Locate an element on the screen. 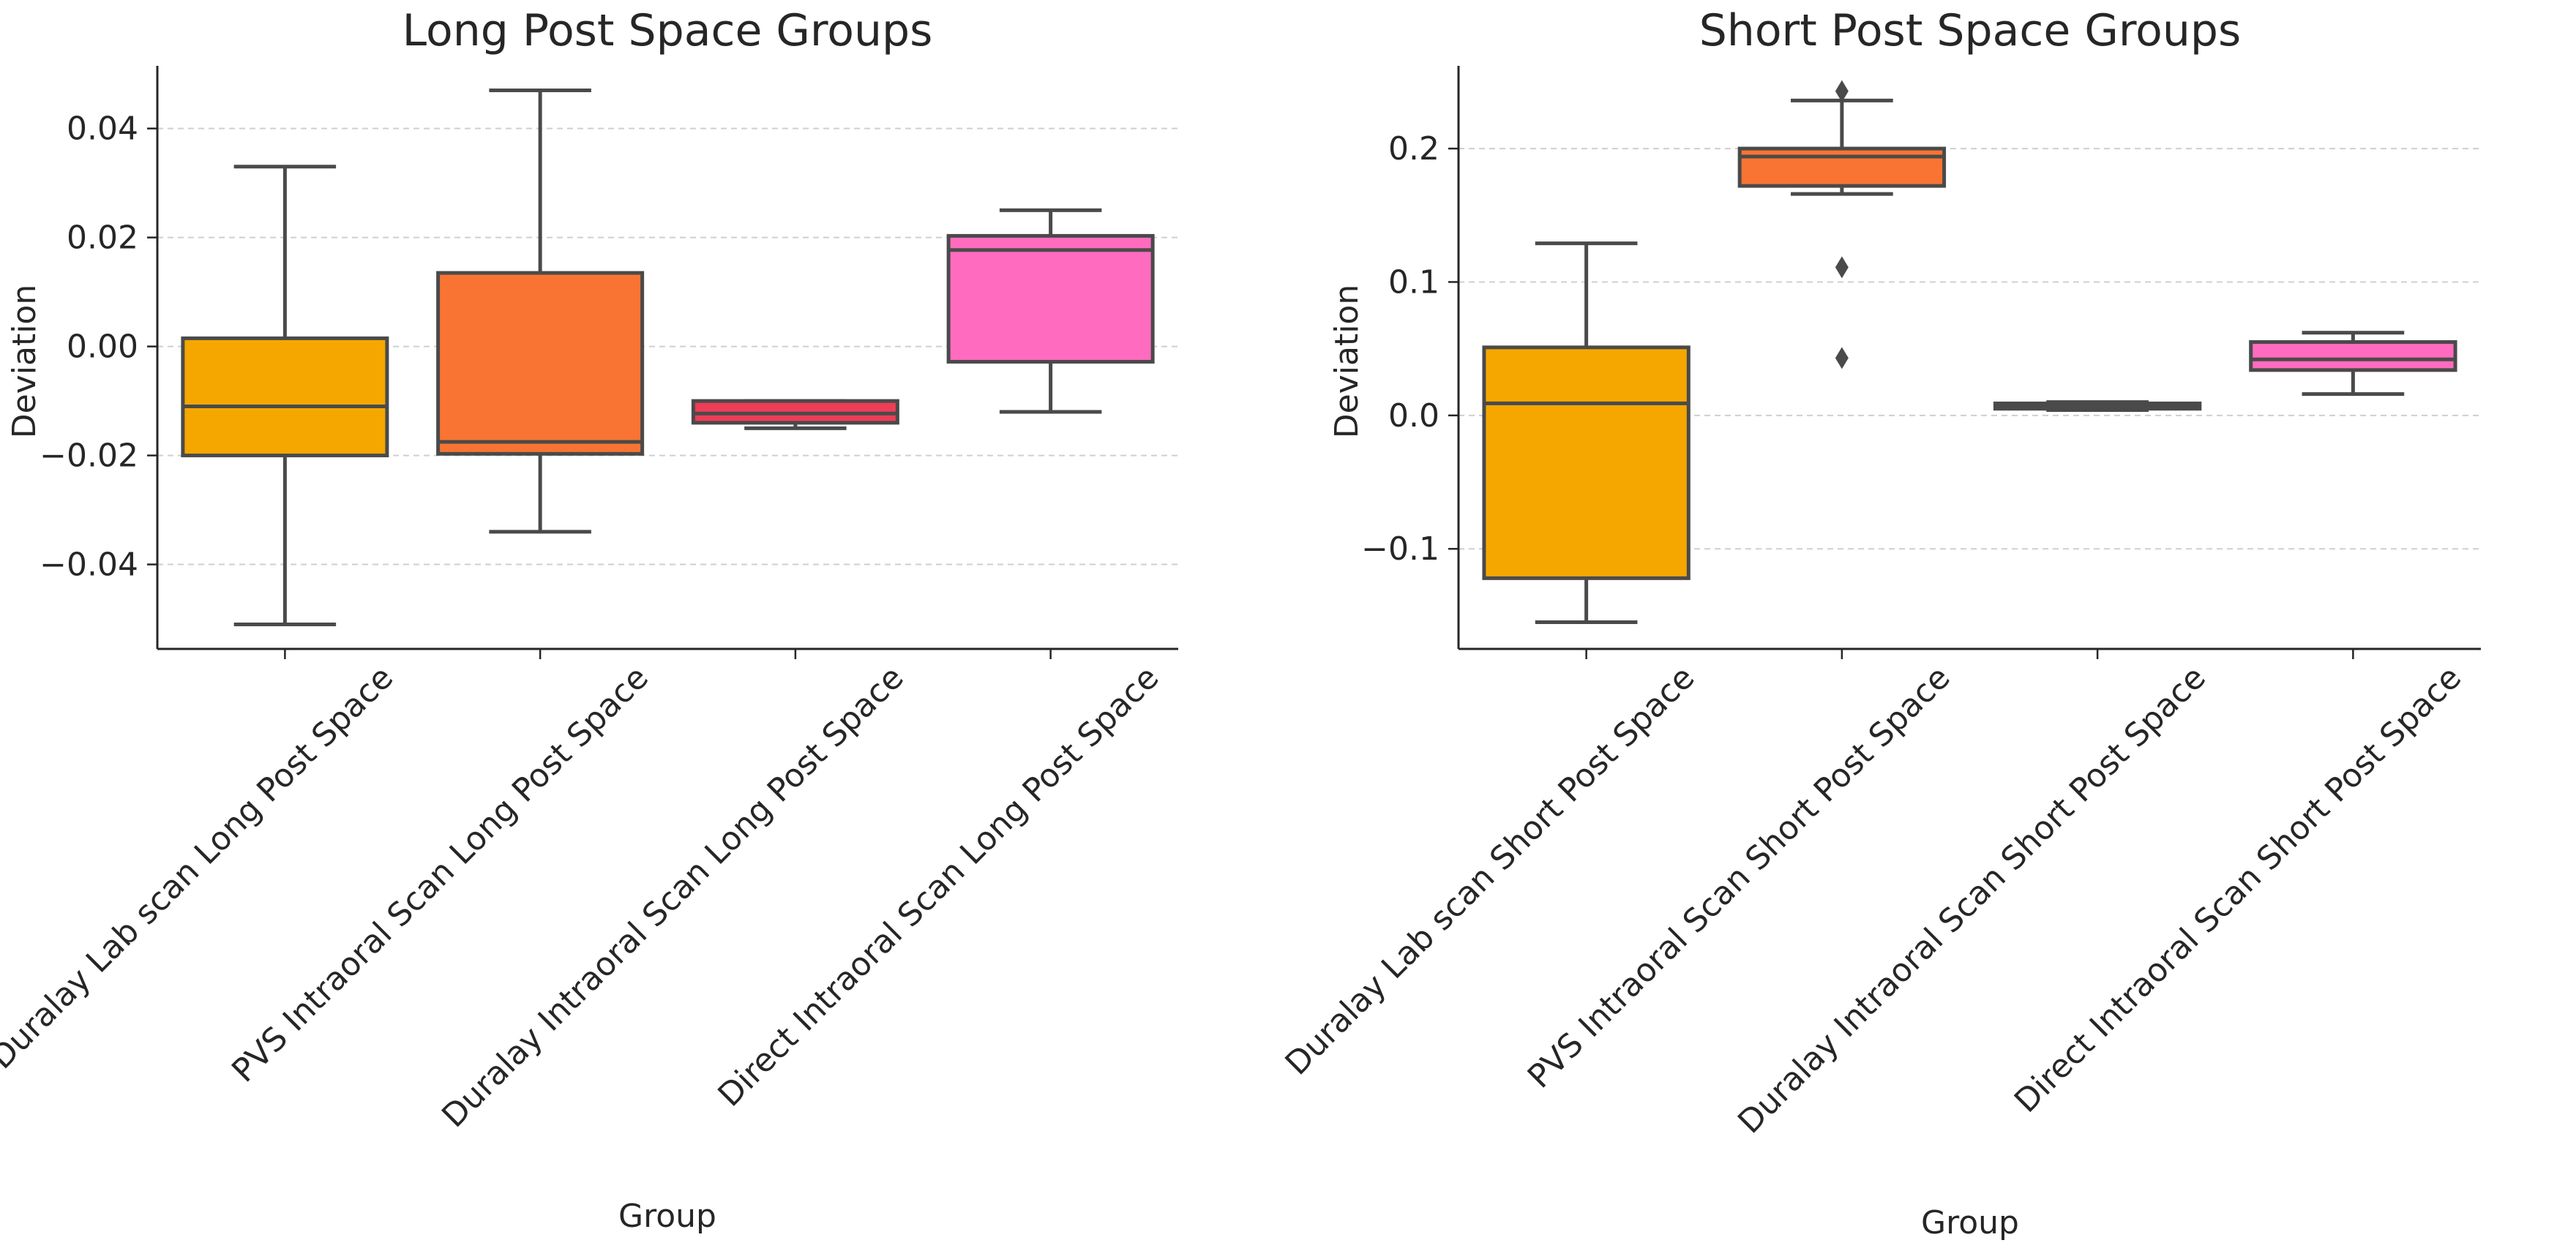 The height and width of the screenshot is (1251, 2576). chart-title: Short Post Space Groups is located at coordinates (1970, 30).